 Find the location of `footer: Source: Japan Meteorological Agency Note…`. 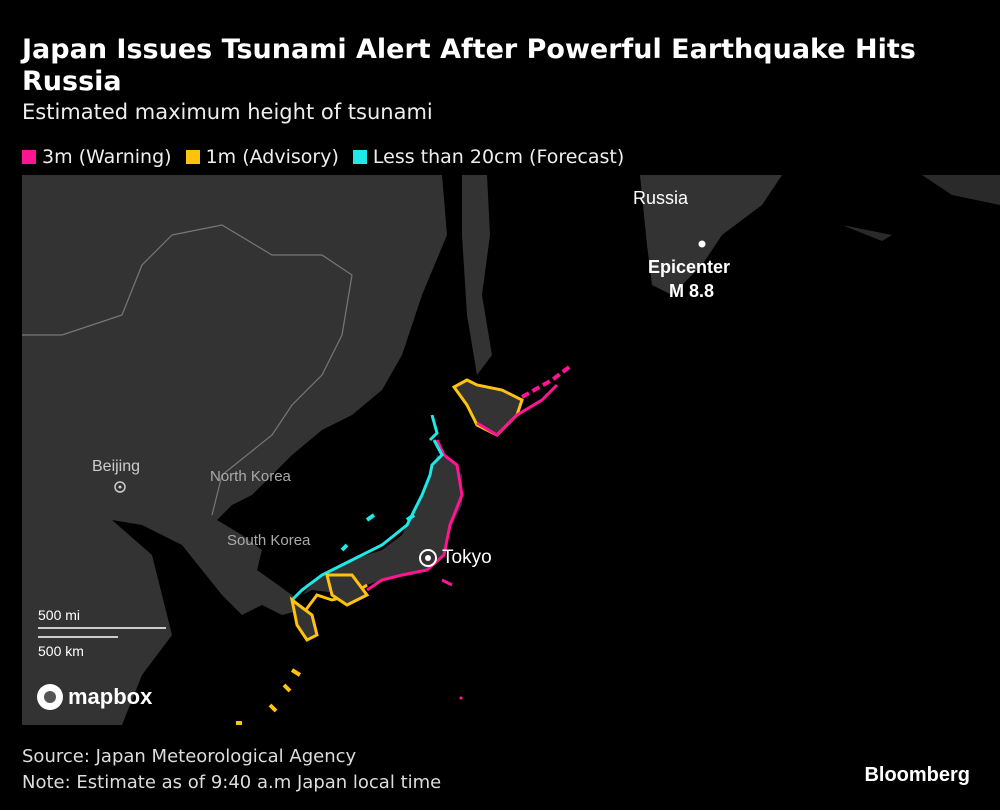

footer: Source: Japan Meteorological Agency Note… is located at coordinates (231, 770).